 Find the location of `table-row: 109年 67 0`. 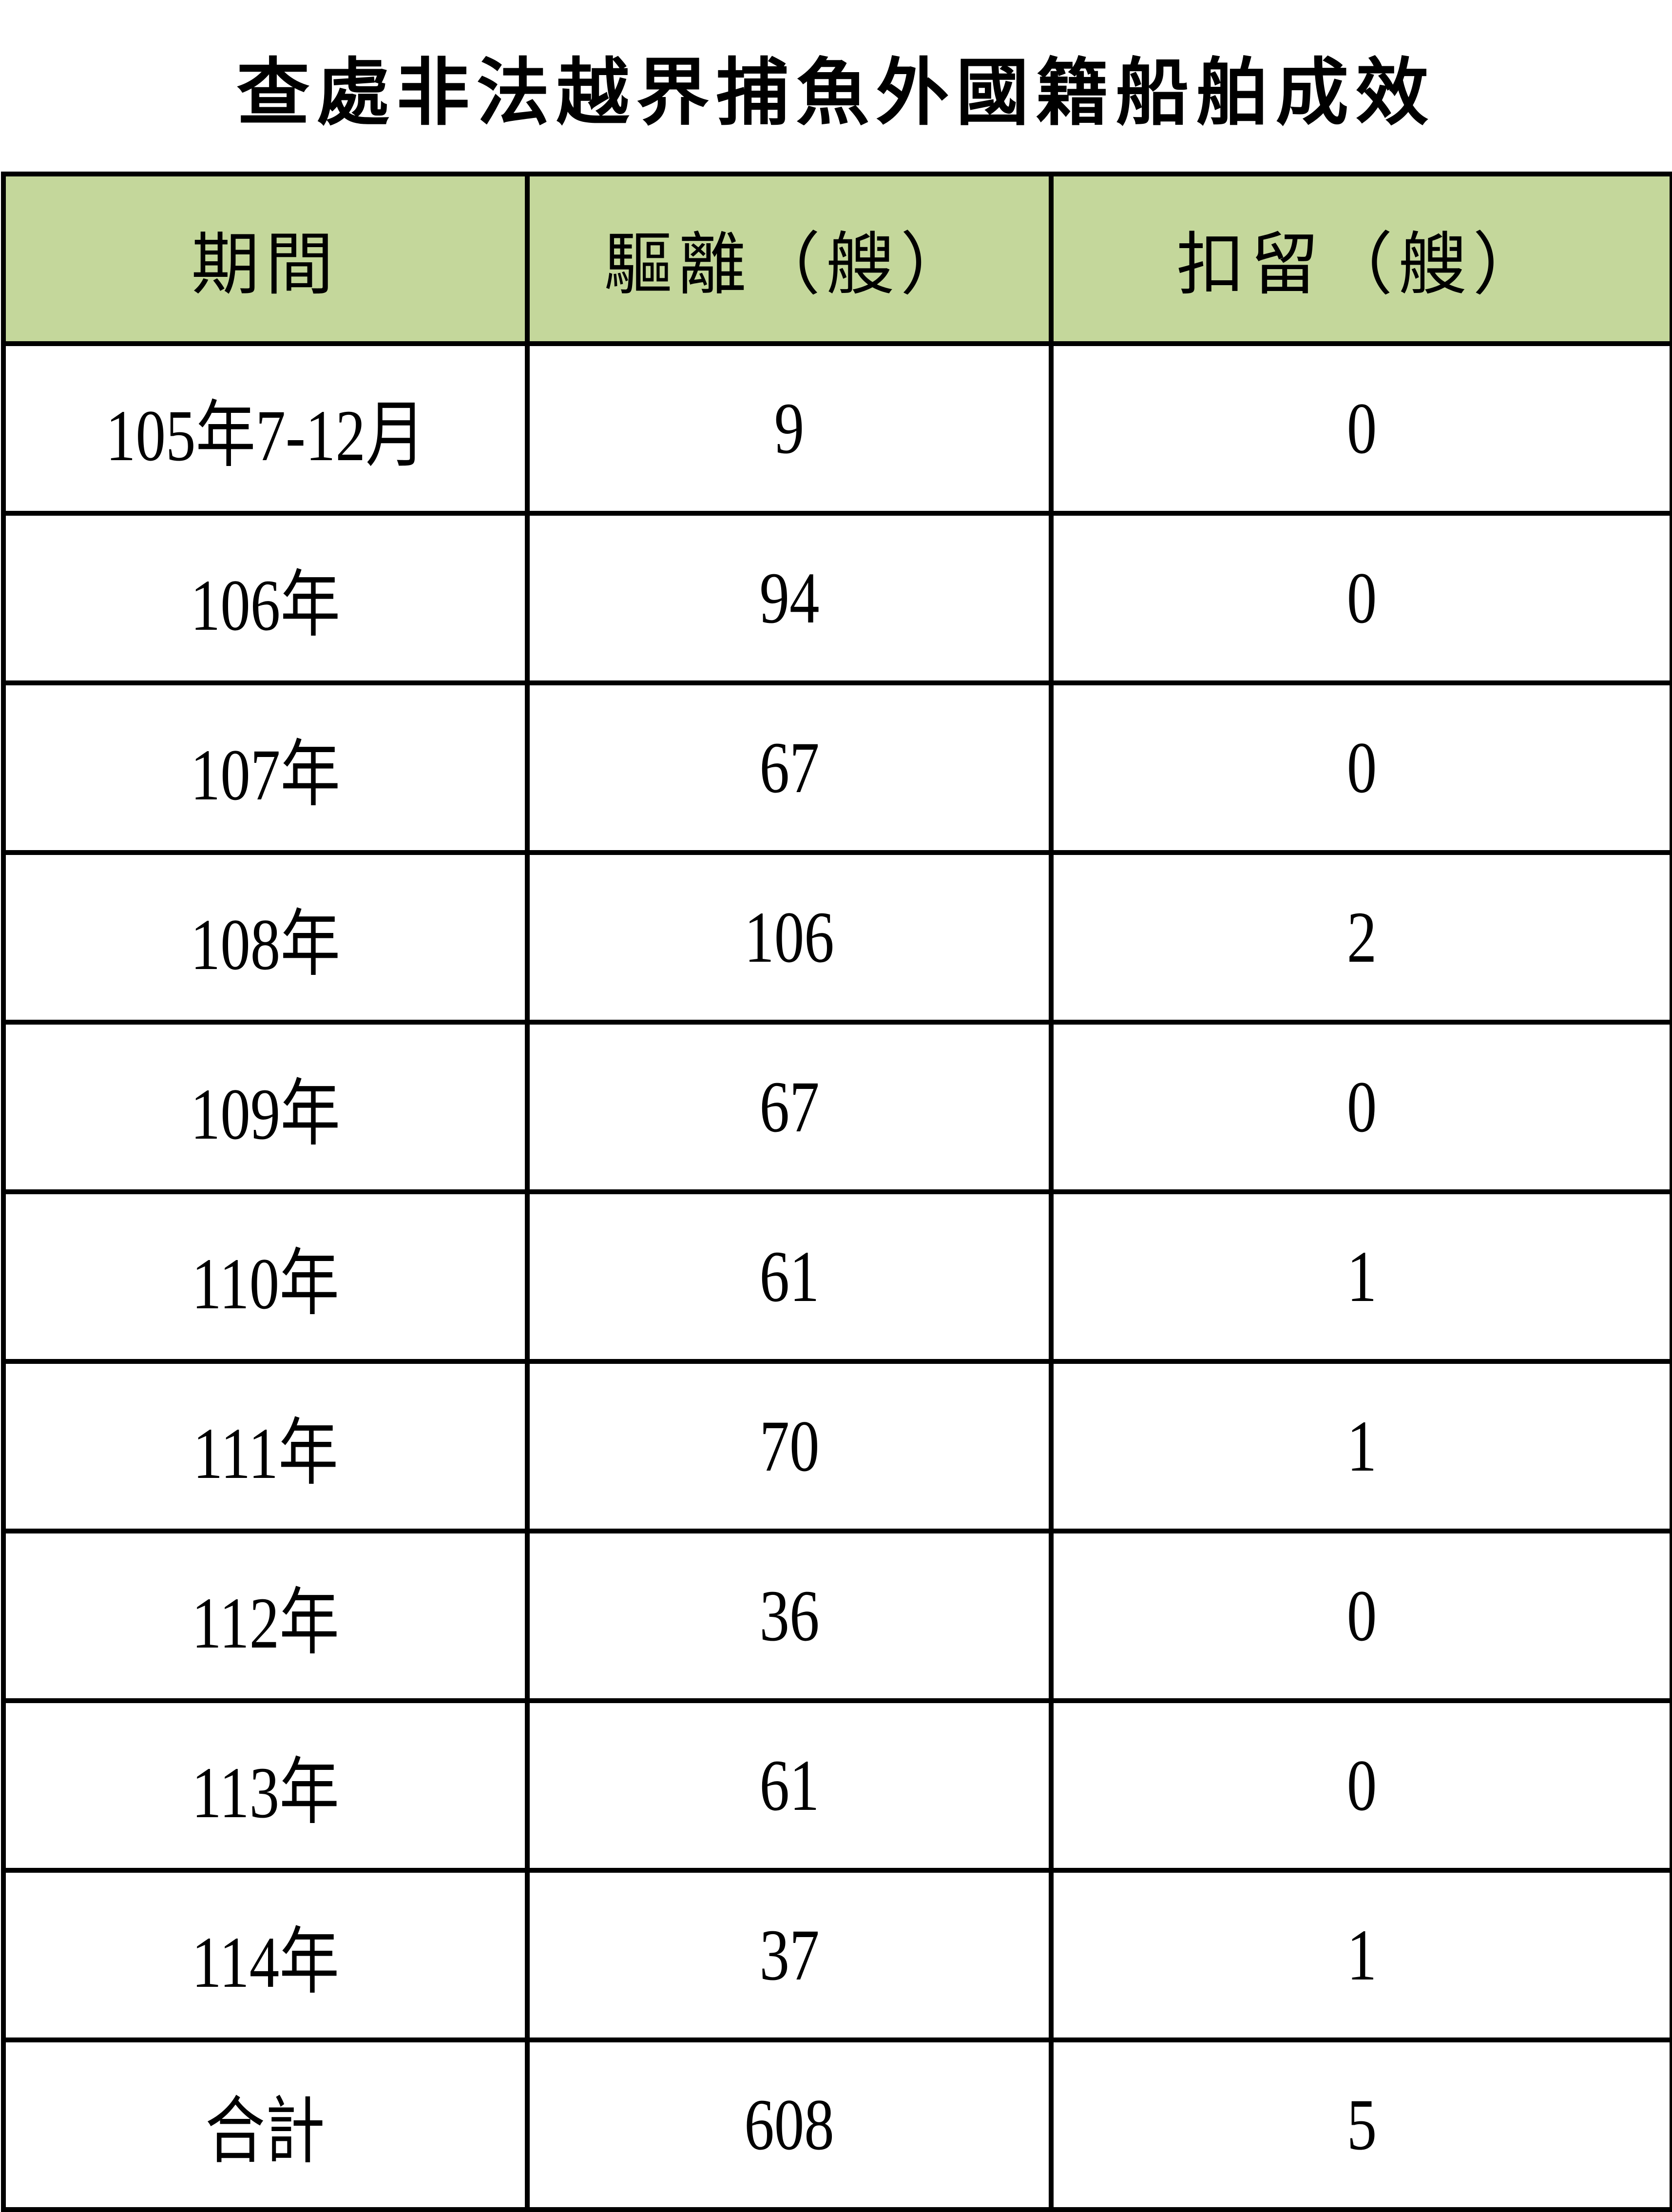

table-row: 109年 67 0 is located at coordinates (837, 1107).